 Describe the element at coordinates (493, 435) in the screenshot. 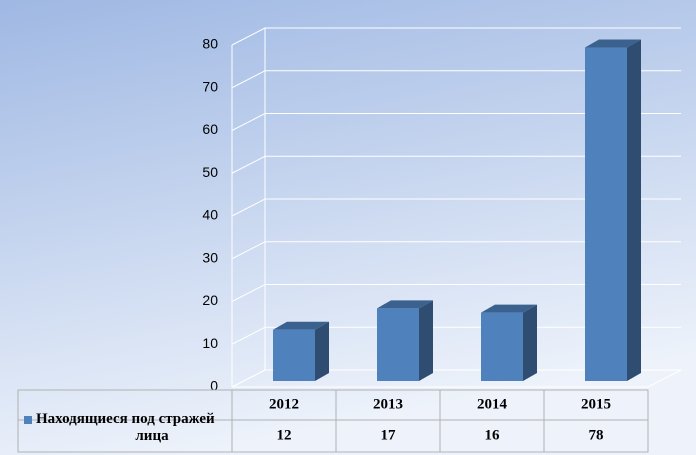

I see `table-value: 16` at that location.